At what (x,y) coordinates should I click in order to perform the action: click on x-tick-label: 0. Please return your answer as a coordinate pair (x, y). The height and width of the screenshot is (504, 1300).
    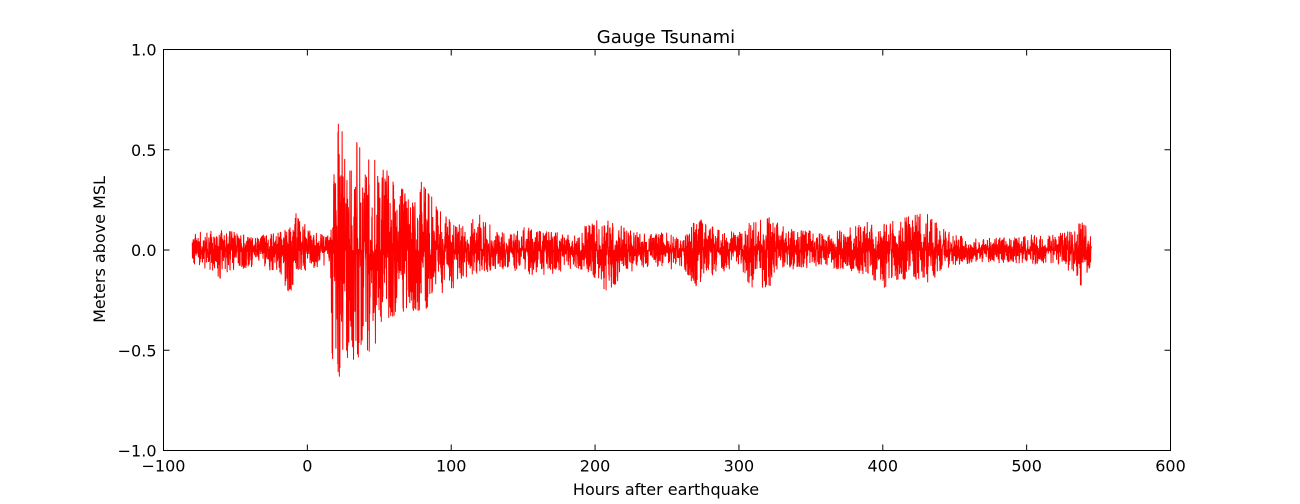
    Looking at the image, I should click on (307, 466).